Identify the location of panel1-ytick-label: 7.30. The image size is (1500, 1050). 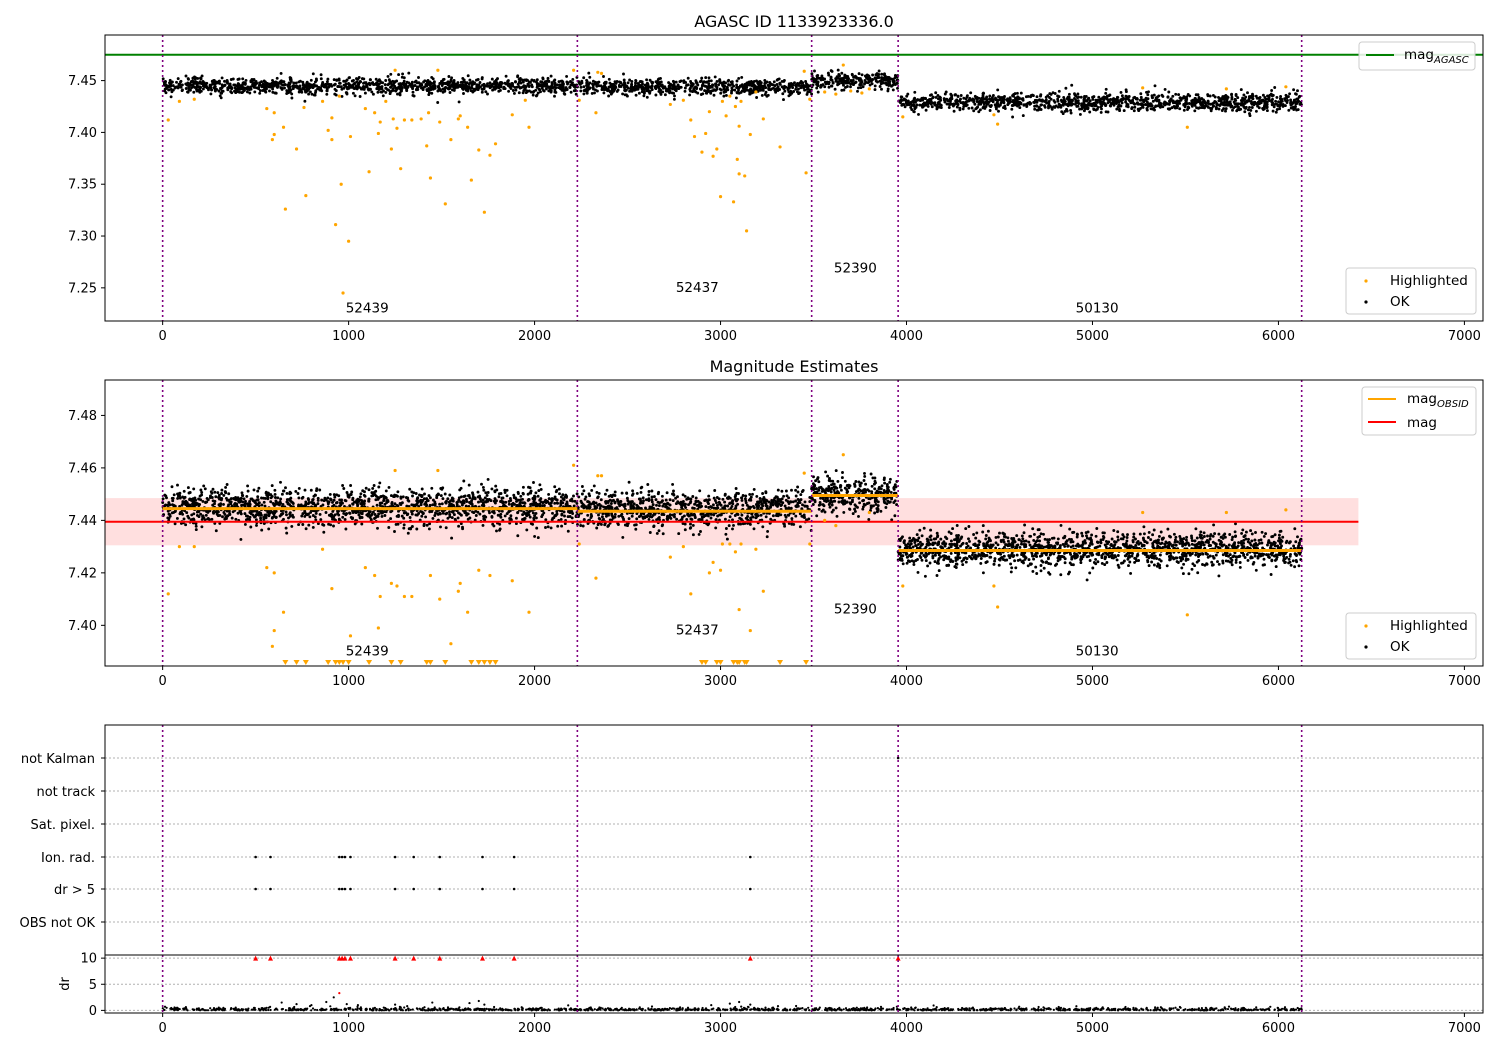
(82, 237).